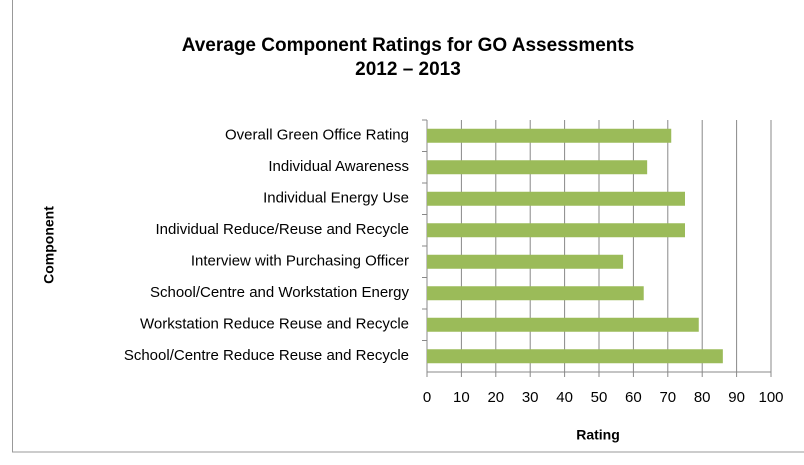 The height and width of the screenshot is (465, 804). I want to click on x-tick-label: 40, so click(564, 397).